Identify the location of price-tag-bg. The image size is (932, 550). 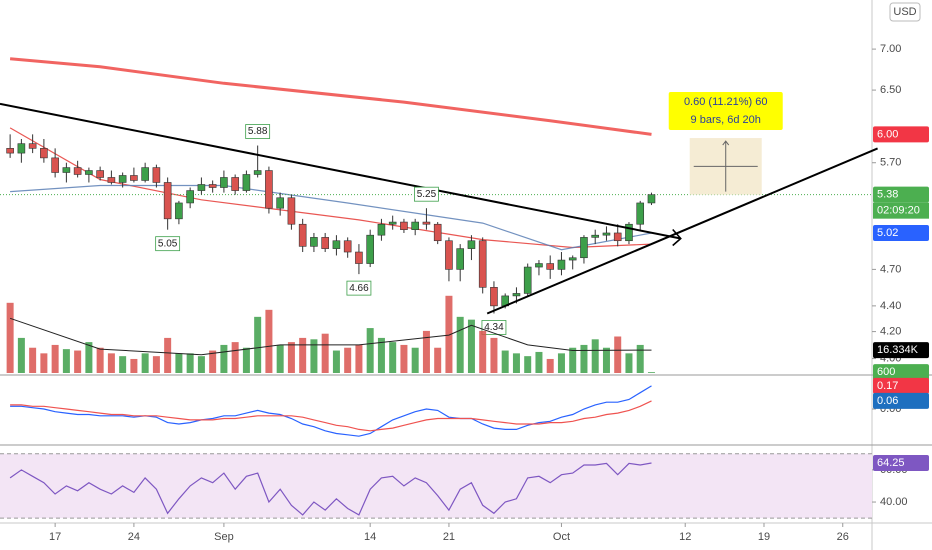
(901, 194).